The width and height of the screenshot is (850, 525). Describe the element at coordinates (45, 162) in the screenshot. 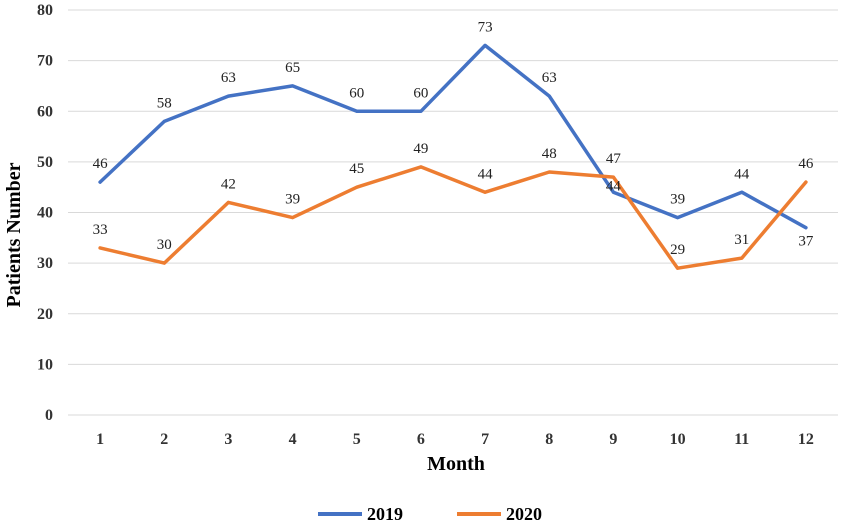

I see `y-tick-label: 50` at that location.